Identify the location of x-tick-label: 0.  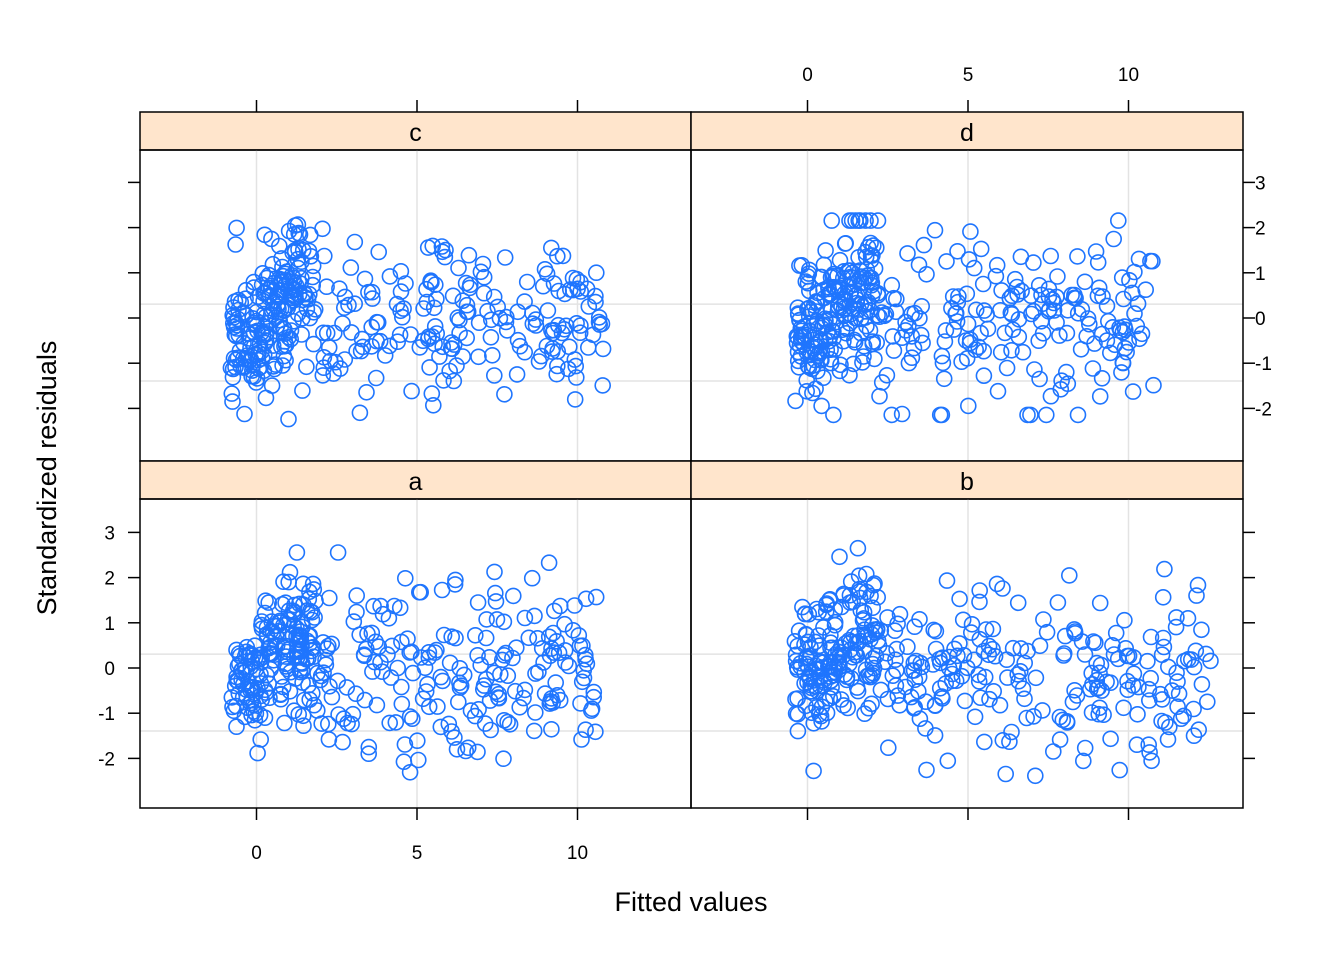
(807, 75).